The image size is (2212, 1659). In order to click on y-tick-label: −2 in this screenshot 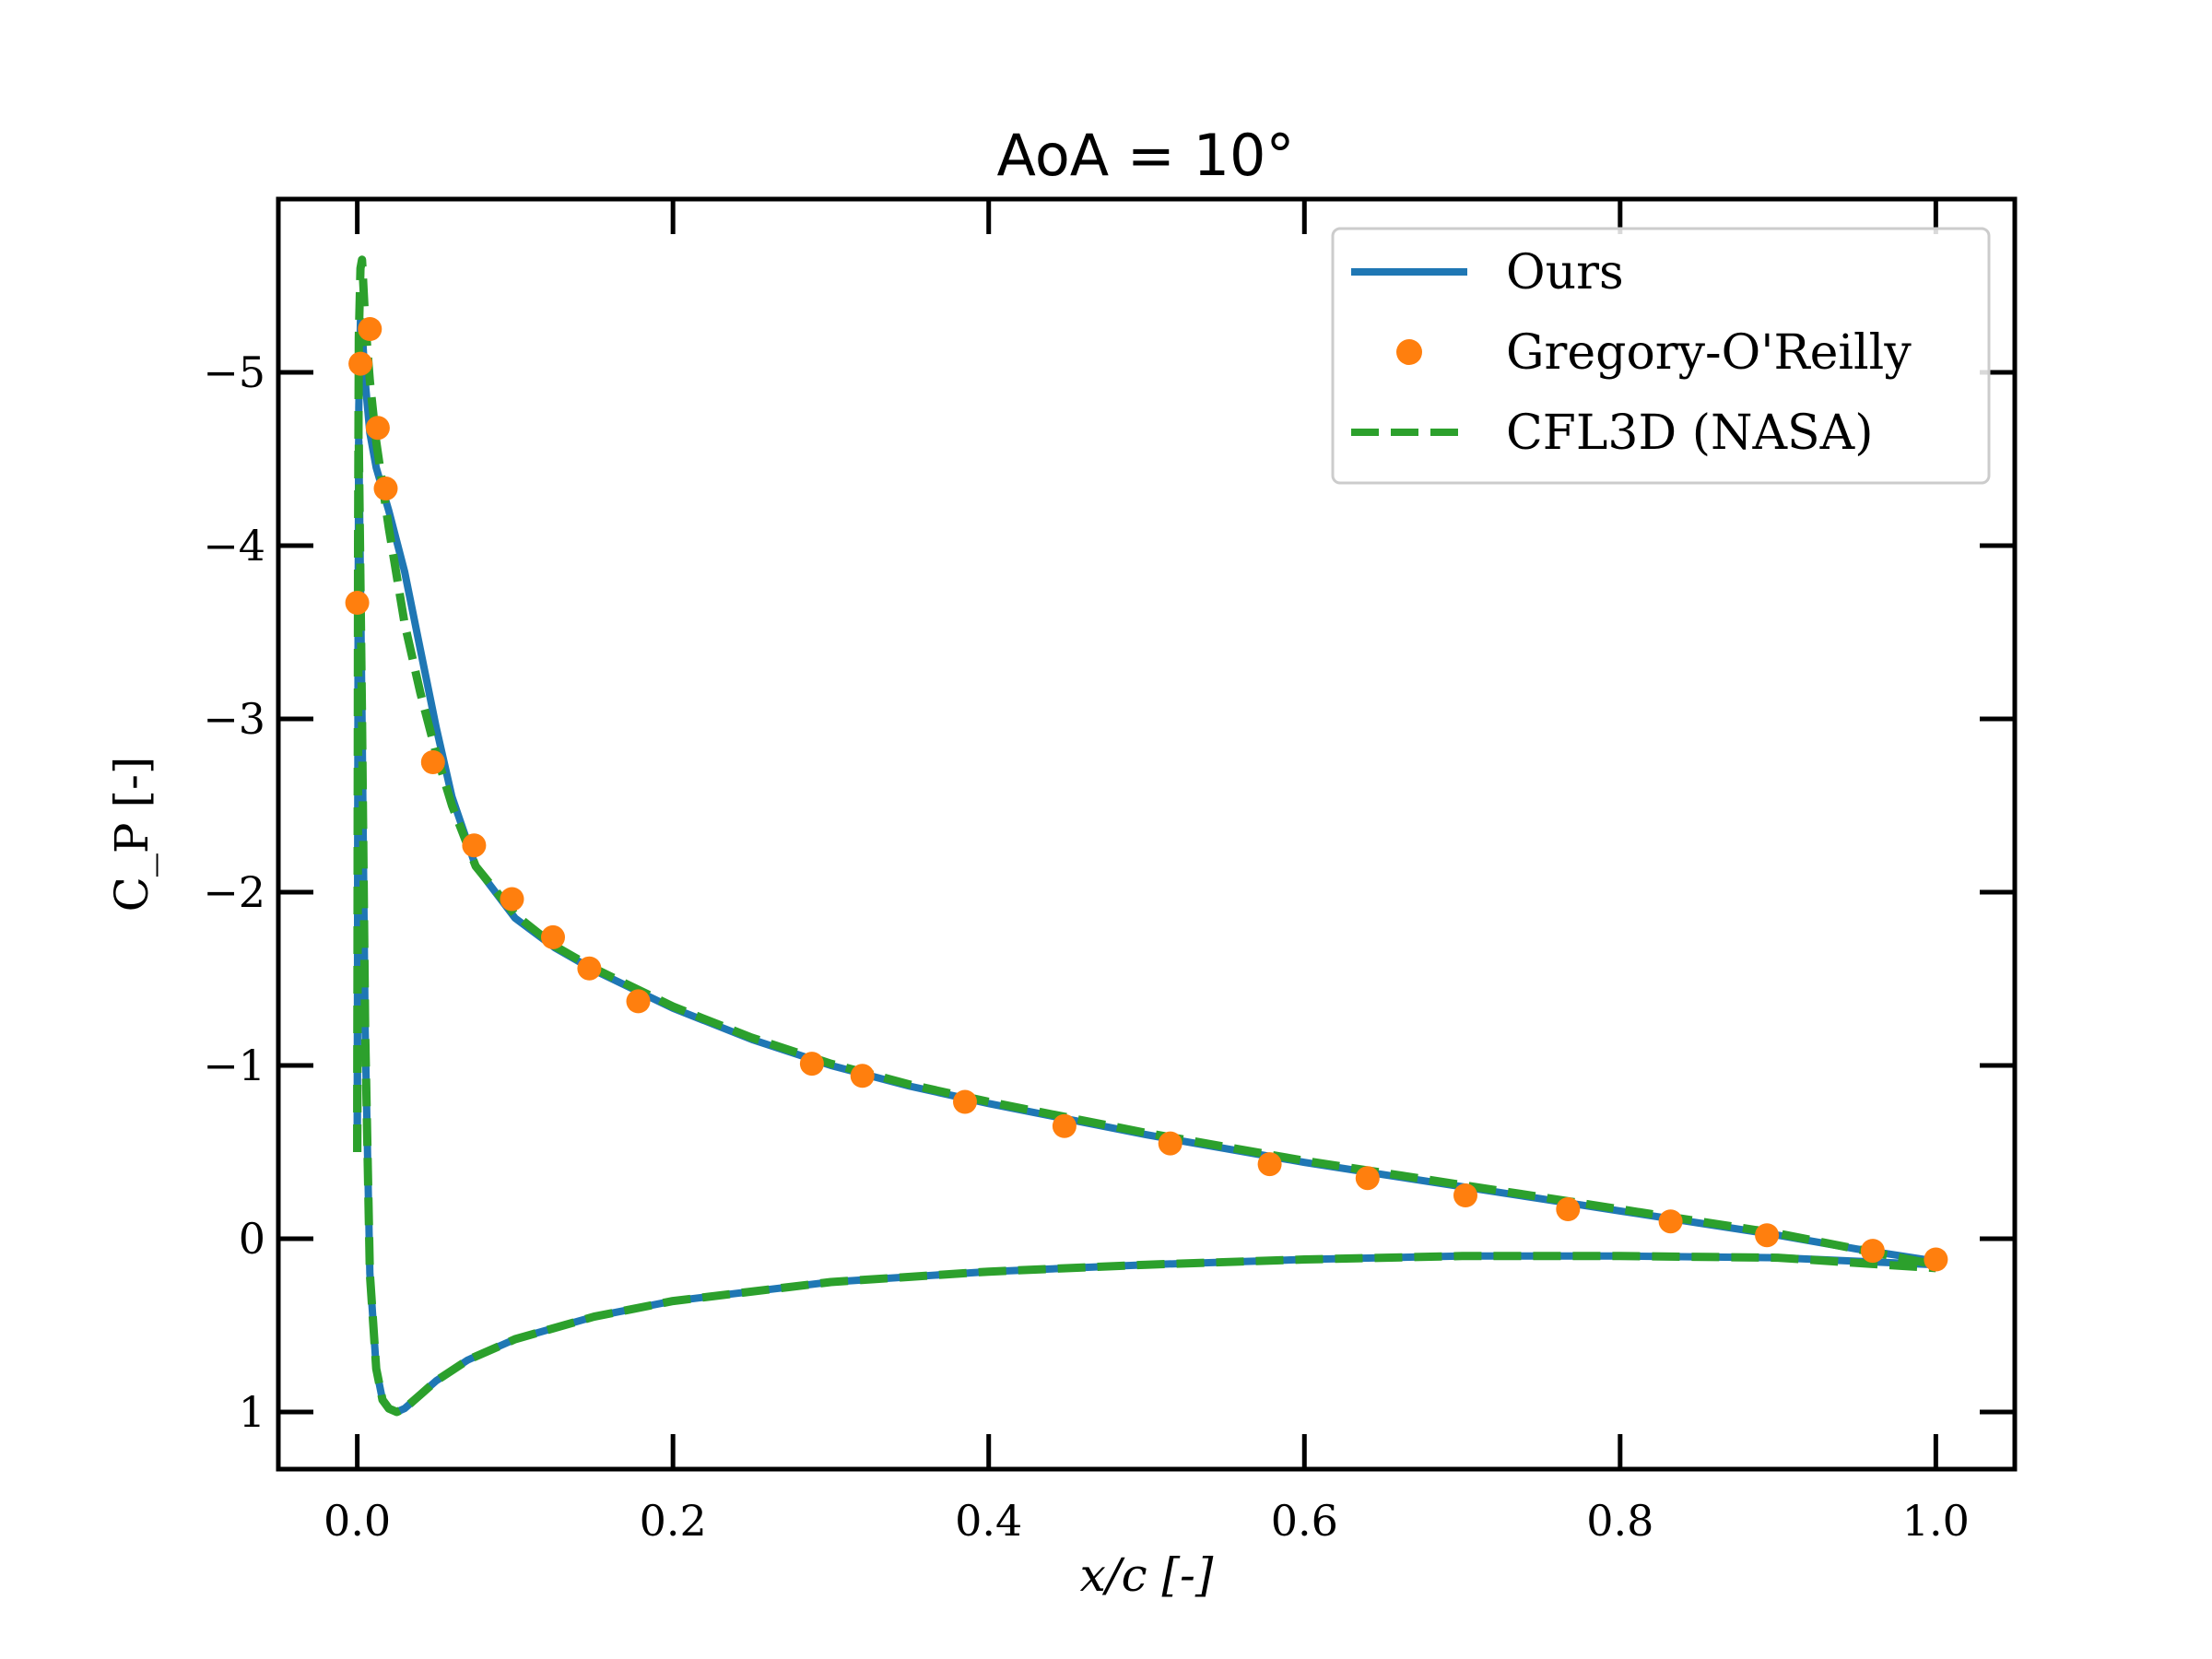, I will do `click(234, 892)`.